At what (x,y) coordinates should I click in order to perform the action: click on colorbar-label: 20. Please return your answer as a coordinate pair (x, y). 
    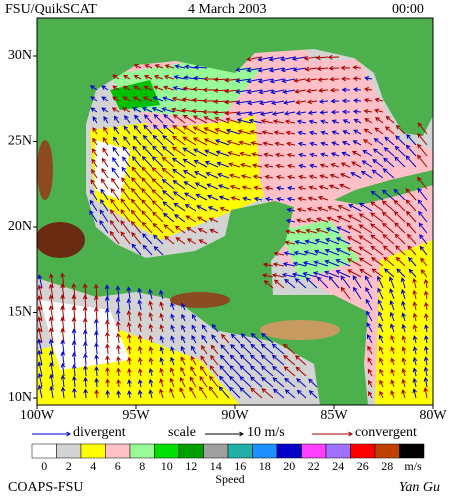
    Looking at the image, I should click on (289, 466).